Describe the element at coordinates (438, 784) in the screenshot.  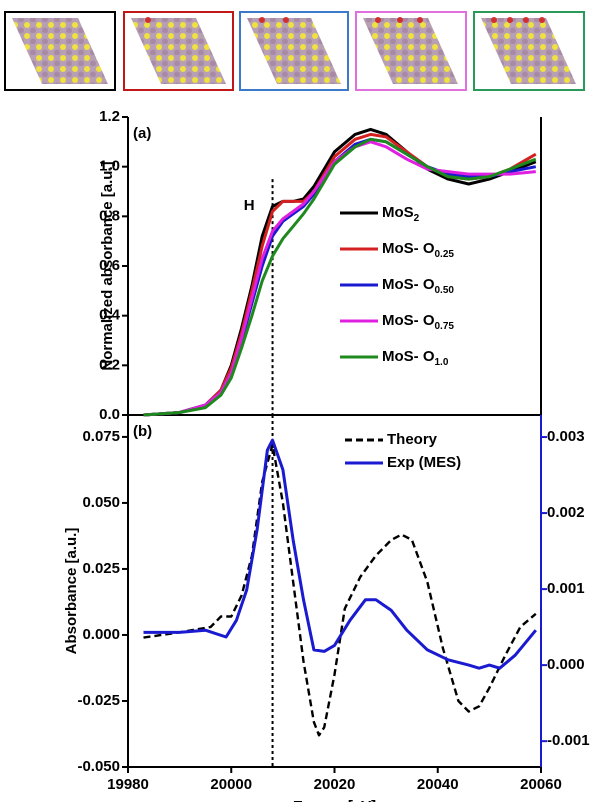
I see `x-tick-label: 20040` at that location.